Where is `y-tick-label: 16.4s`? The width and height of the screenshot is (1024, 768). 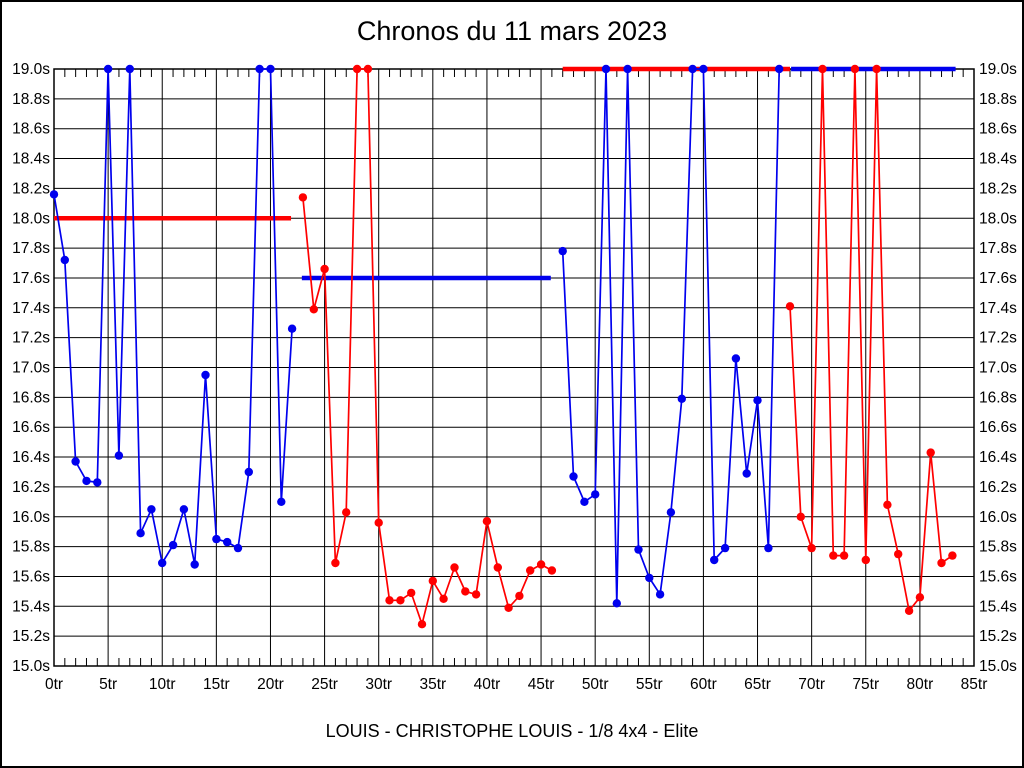
y-tick-label: 16.4s is located at coordinates (998, 457).